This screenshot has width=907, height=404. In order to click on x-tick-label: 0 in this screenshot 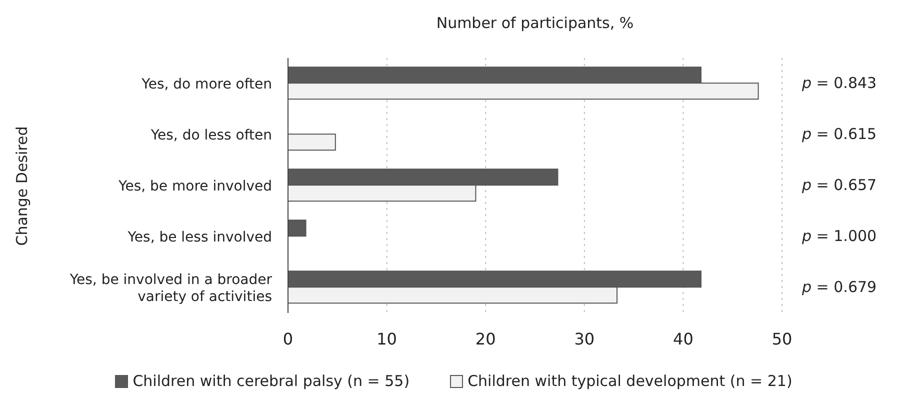, I will do `click(288, 338)`.